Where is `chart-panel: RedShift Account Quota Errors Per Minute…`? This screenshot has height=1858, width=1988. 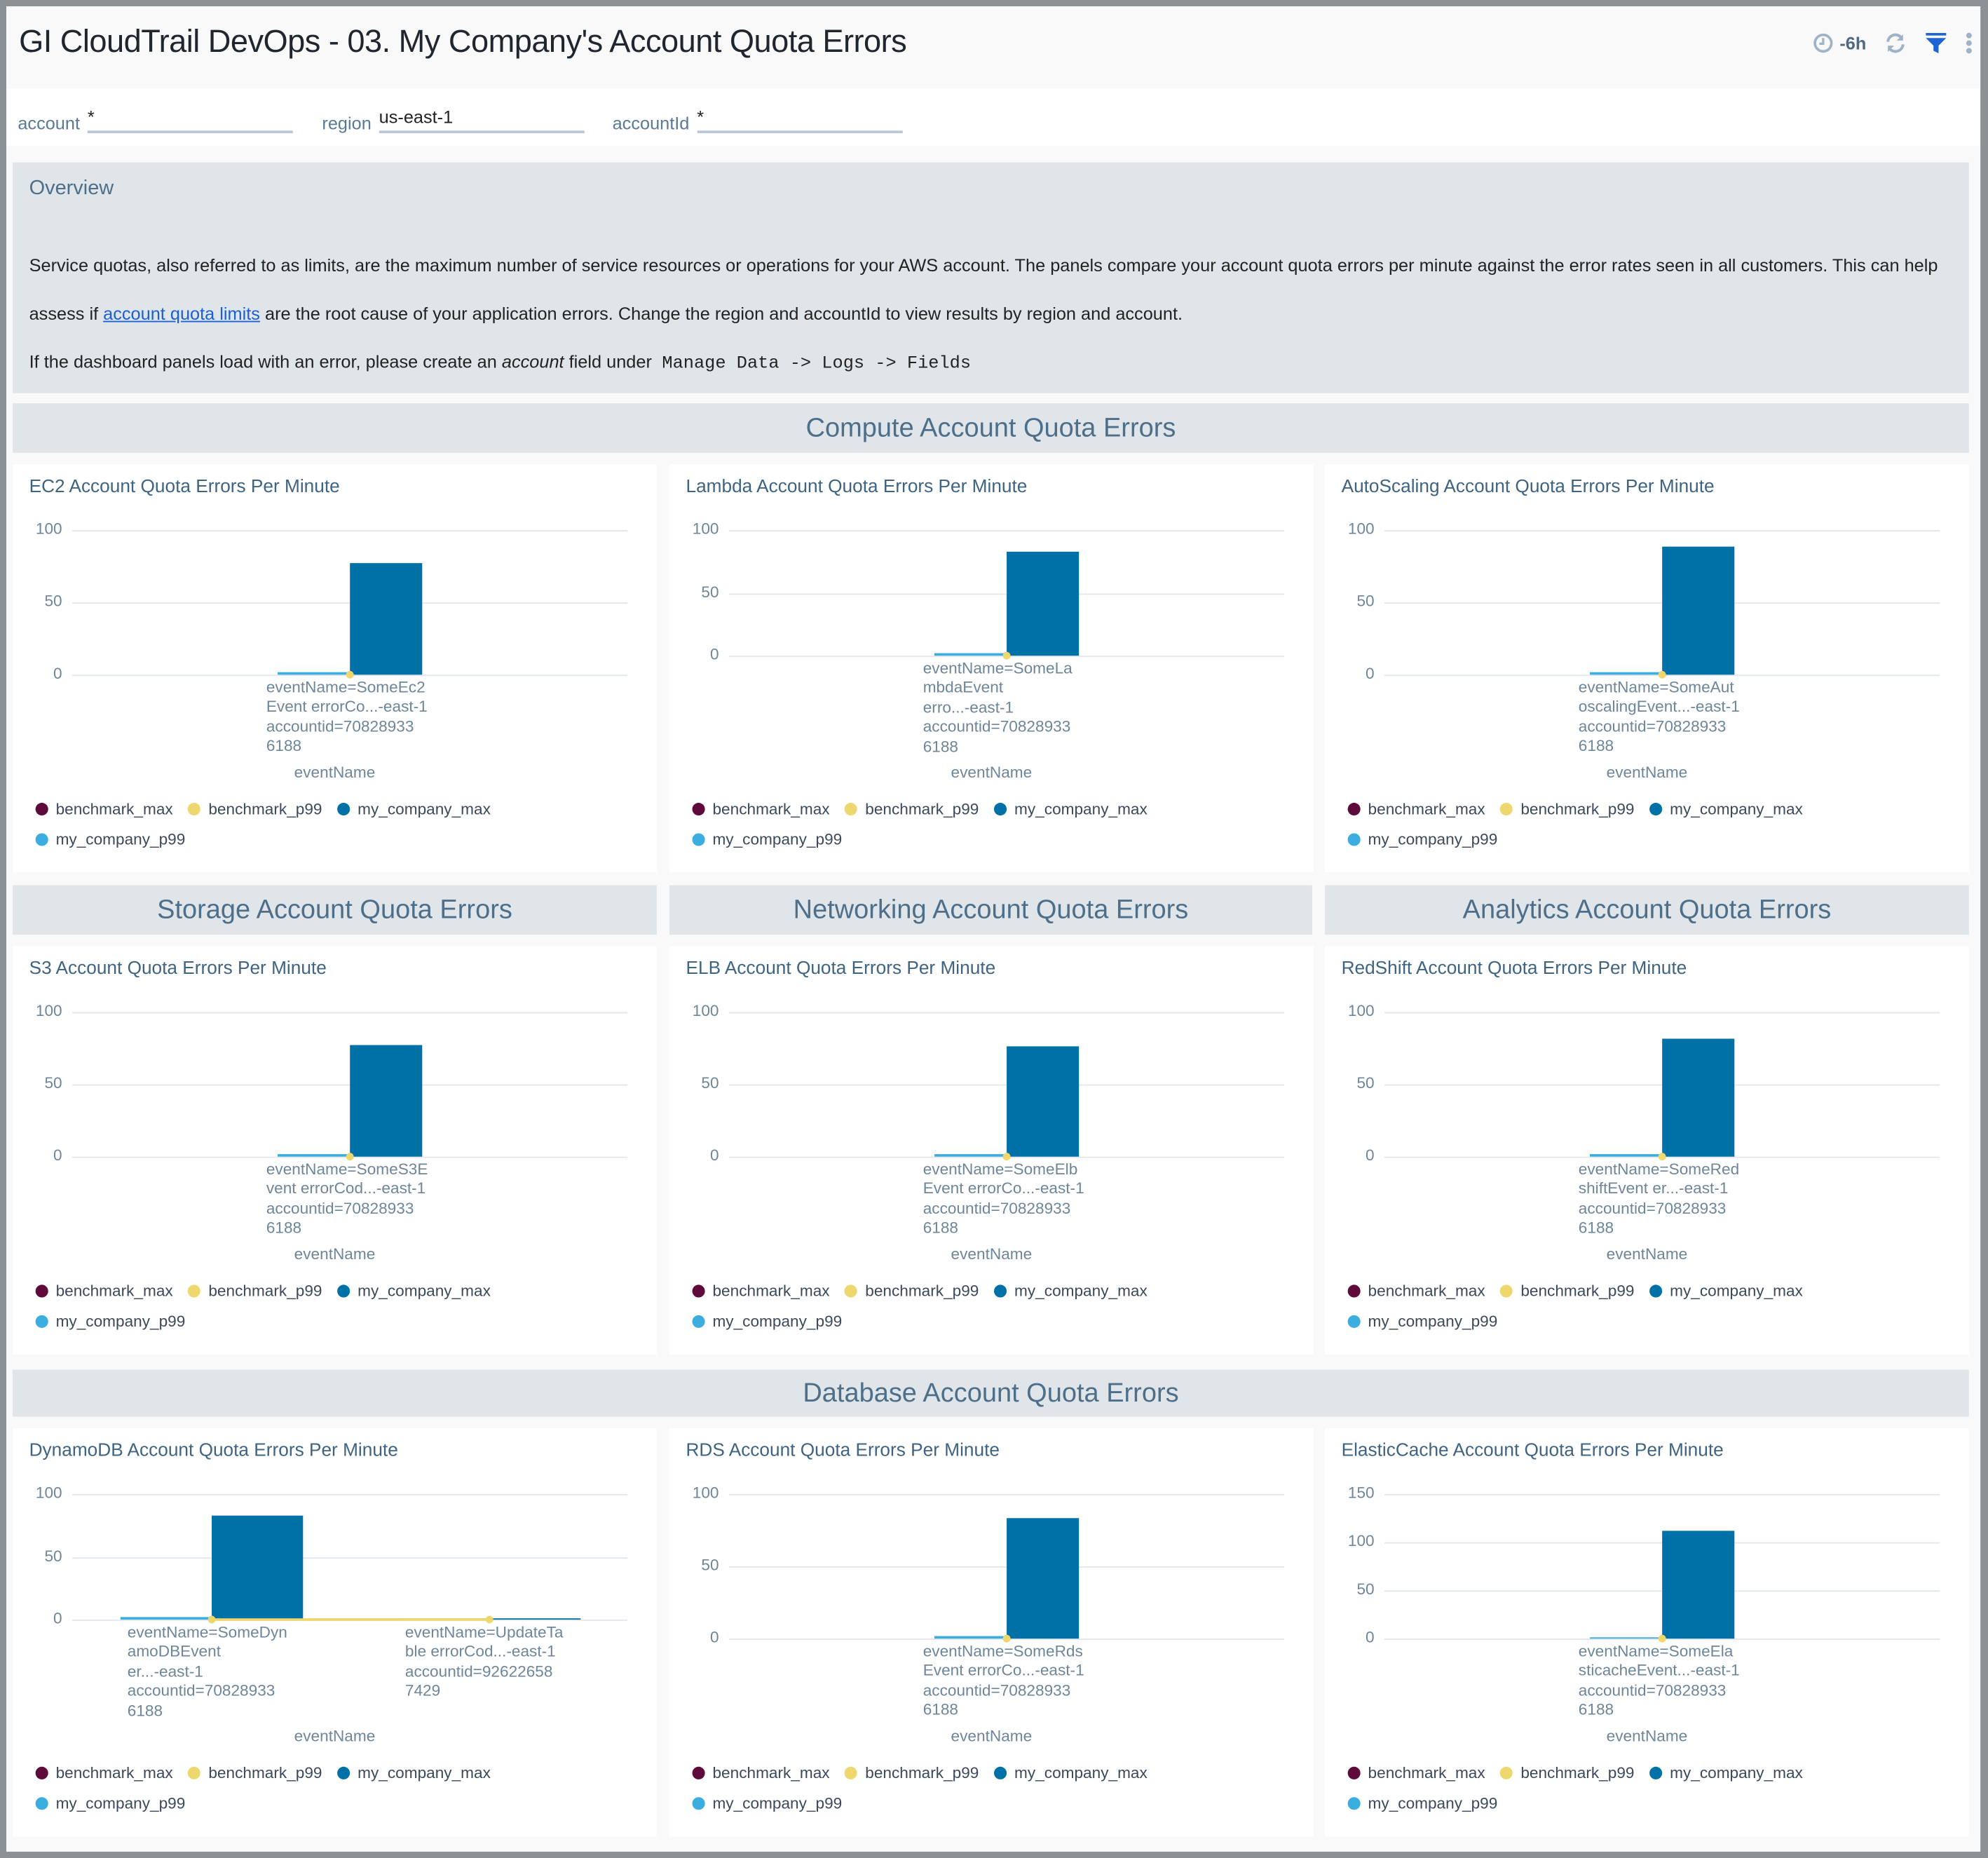 chart-panel: RedShift Account Quota Errors Per Minute… is located at coordinates (1647, 1150).